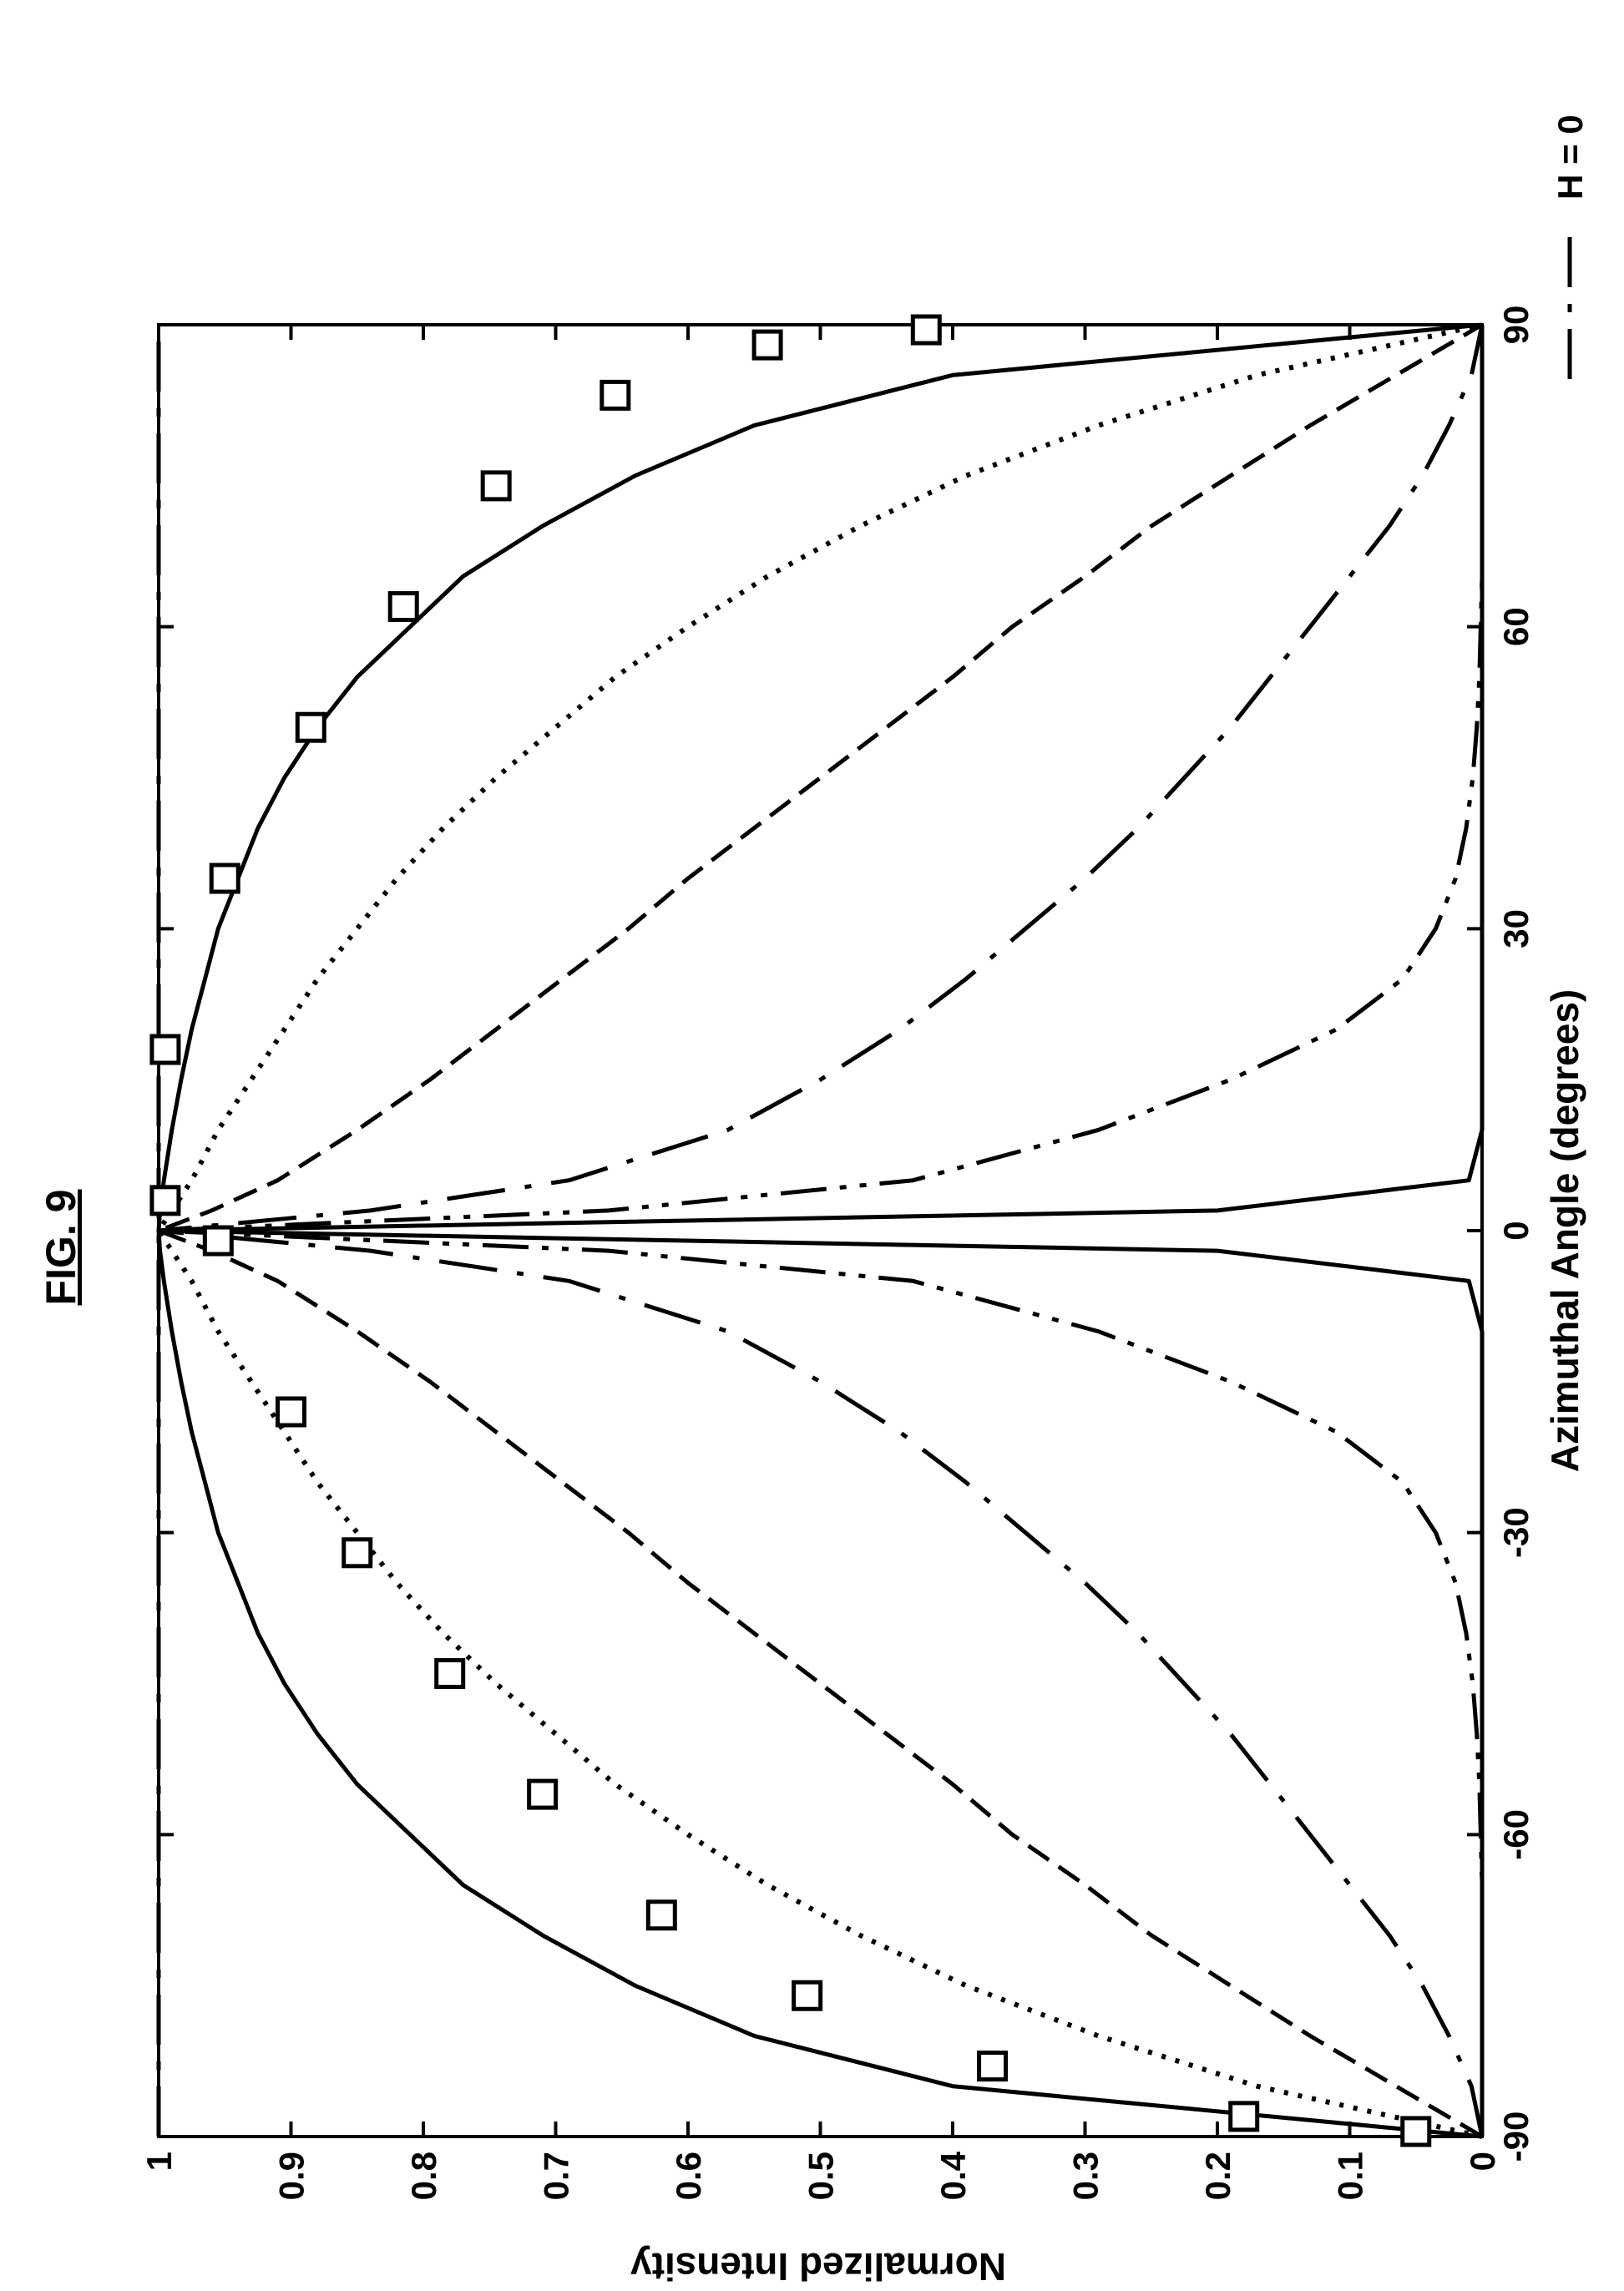 The height and width of the screenshot is (2291, 1624). What do you see at coordinates (1515, 929) in the screenshot?
I see `x-tick-label: 30` at bounding box center [1515, 929].